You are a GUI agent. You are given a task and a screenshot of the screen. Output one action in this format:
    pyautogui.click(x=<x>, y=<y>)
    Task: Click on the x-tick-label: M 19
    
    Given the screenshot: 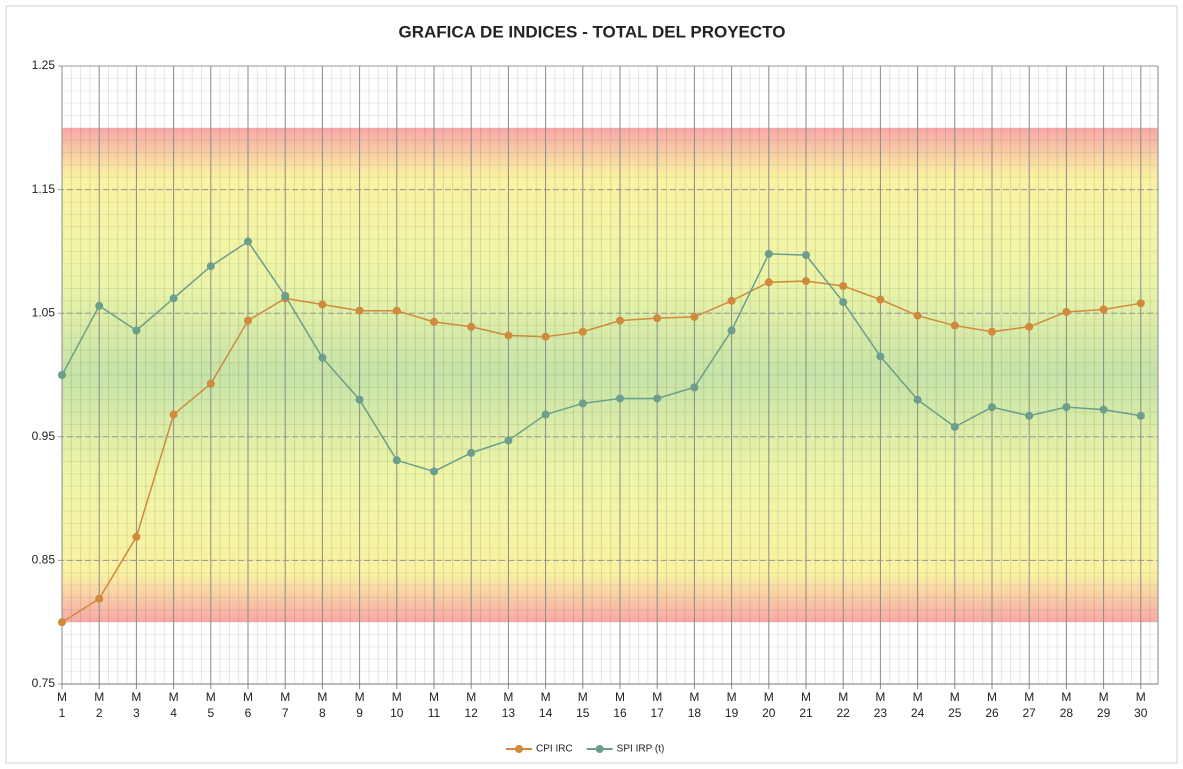 What is the action you would take?
    pyautogui.click(x=731, y=705)
    